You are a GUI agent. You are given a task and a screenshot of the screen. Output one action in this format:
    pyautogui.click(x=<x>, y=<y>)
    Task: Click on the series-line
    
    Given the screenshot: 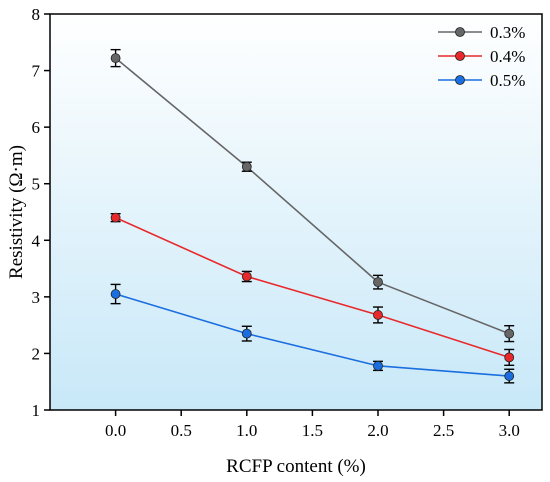 What is the action you would take?
    pyautogui.click(x=312, y=335)
    